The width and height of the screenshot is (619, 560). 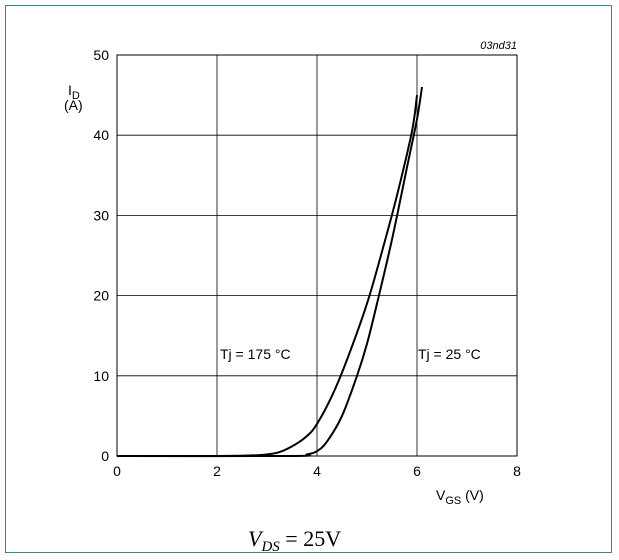 I want to click on x-tick-label: 4, so click(x=317, y=471).